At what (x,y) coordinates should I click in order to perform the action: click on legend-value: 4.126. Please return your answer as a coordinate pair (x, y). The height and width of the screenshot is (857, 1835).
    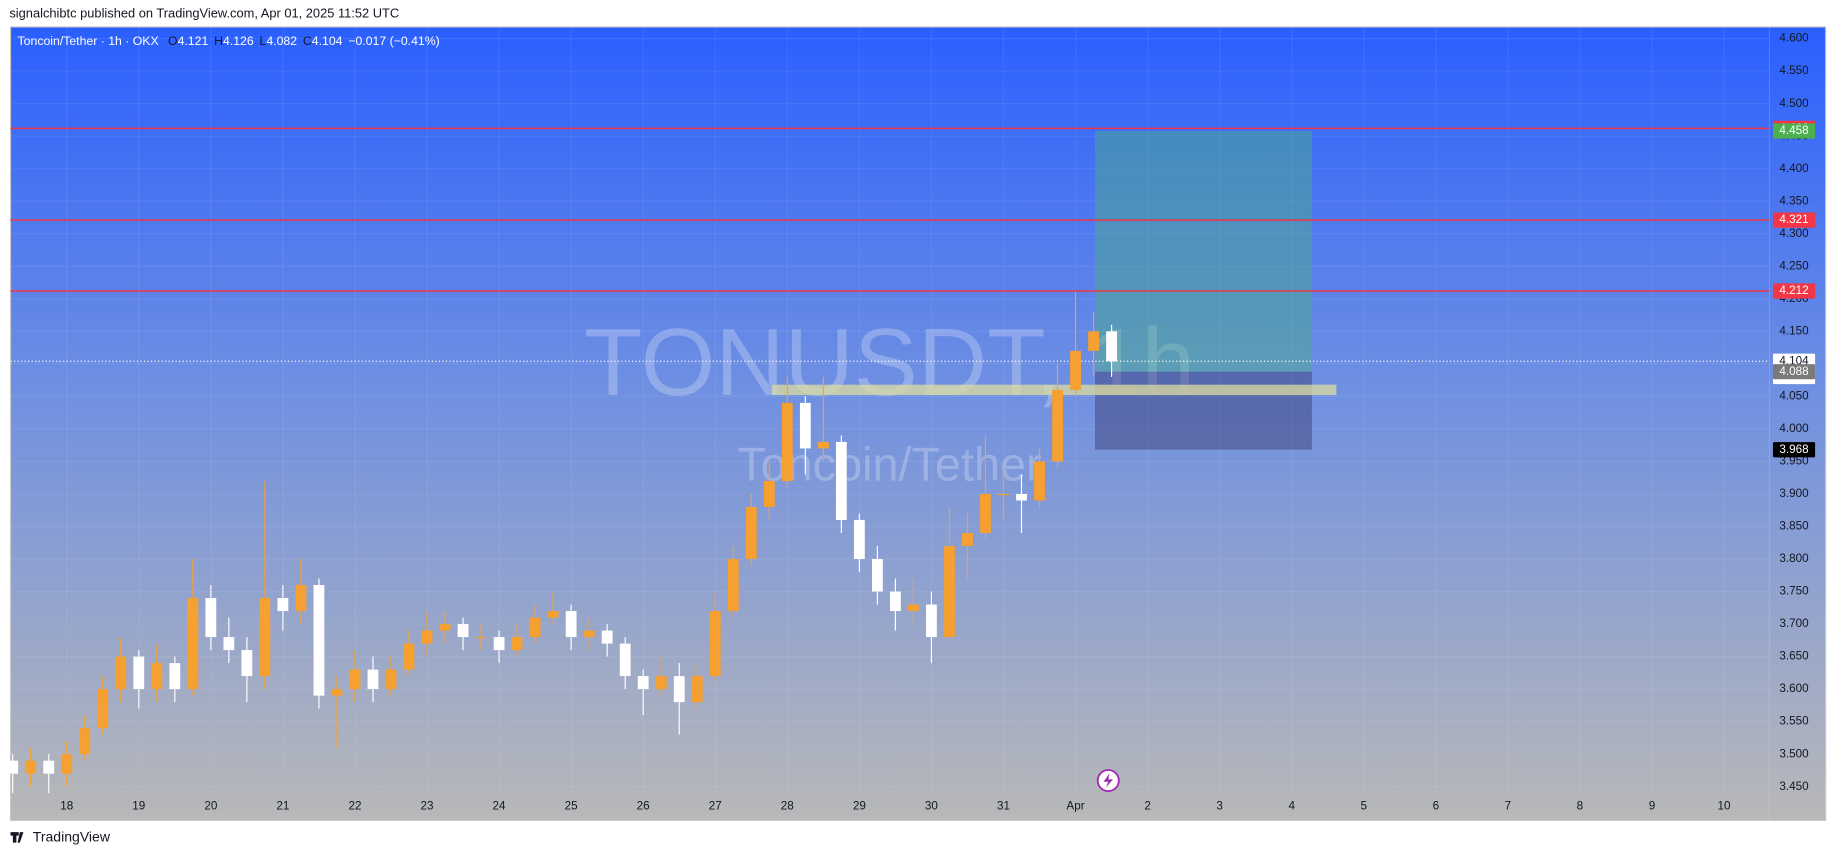
    Looking at the image, I should click on (238, 41).